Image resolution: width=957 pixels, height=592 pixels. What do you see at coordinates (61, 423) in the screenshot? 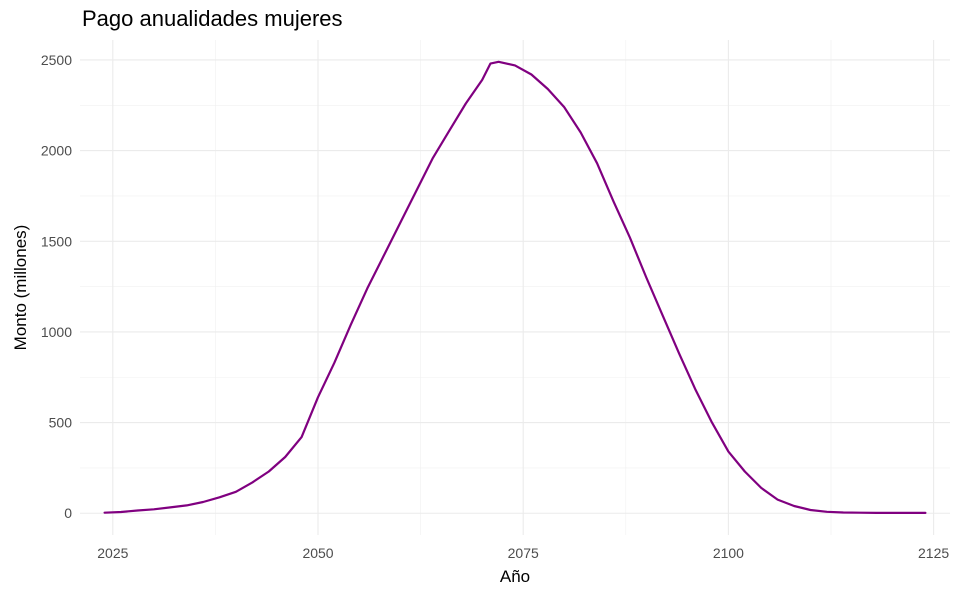
I see `y-tick-label: 500` at bounding box center [61, 423].